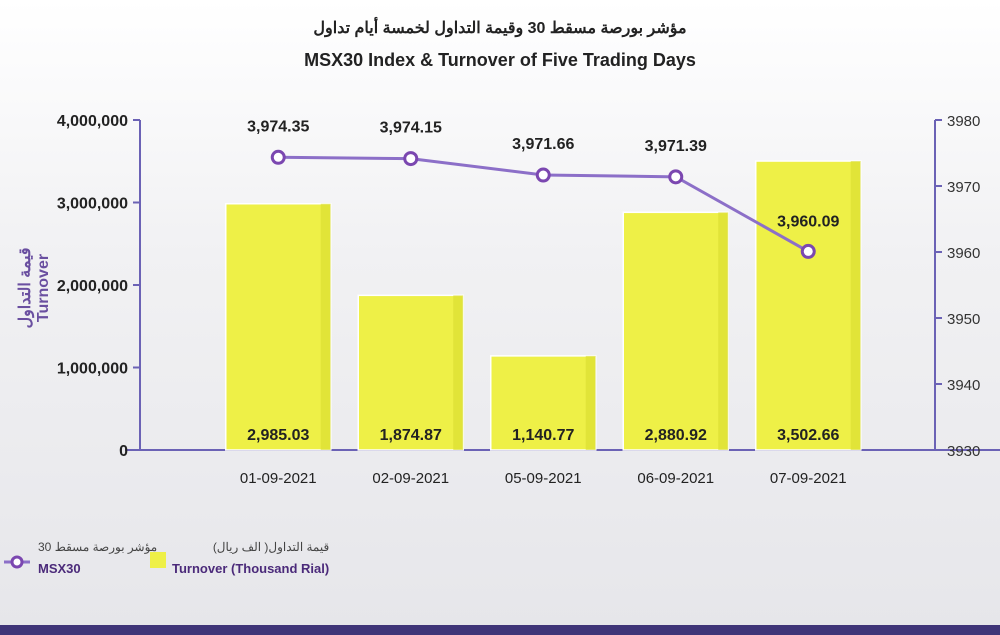 This screenshot has width=1000, height=635. Describe the element at coordinates (543, 435) in the screenshot. I see `bar-data-label: 1,140.77` at that location.